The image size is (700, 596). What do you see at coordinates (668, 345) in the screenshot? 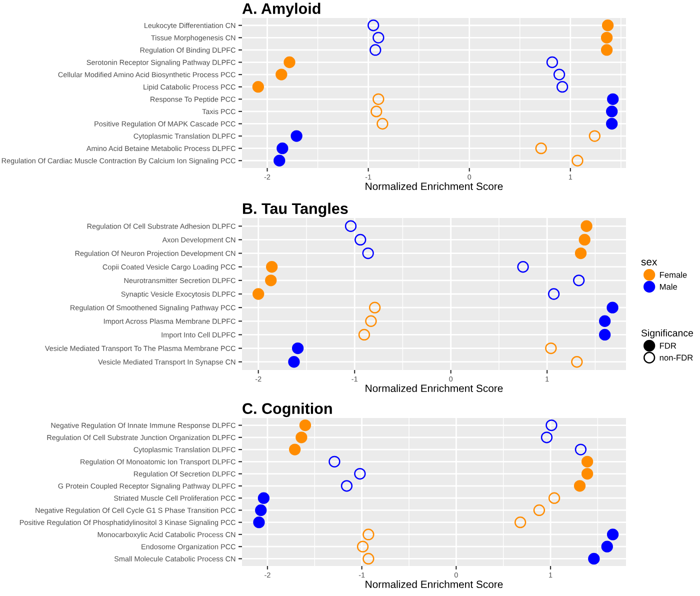
I see `legend-label: FDR` at bounding box center [668, 345].